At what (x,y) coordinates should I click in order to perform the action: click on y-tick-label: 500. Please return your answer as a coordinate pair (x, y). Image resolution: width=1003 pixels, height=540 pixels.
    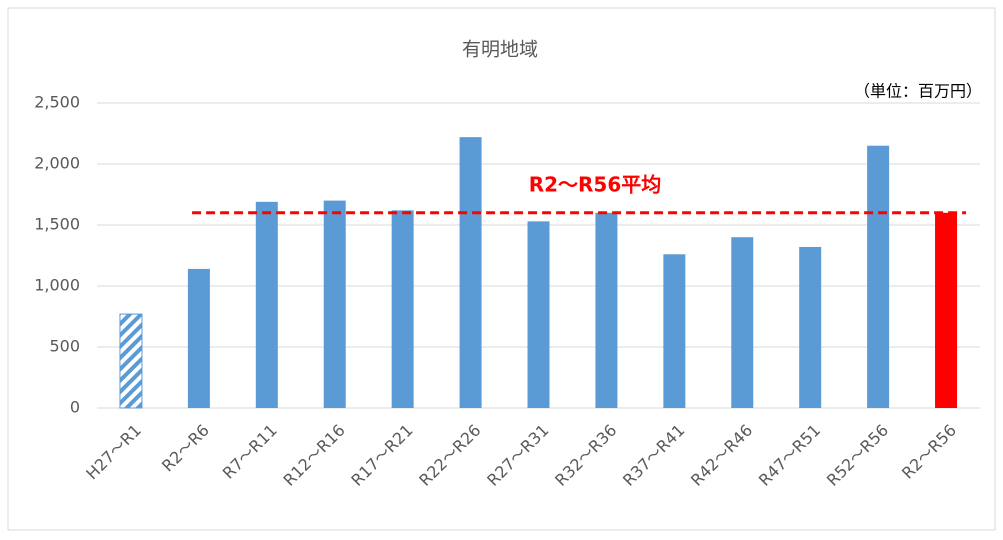
    Looking at the image, I should click on (64, 346).